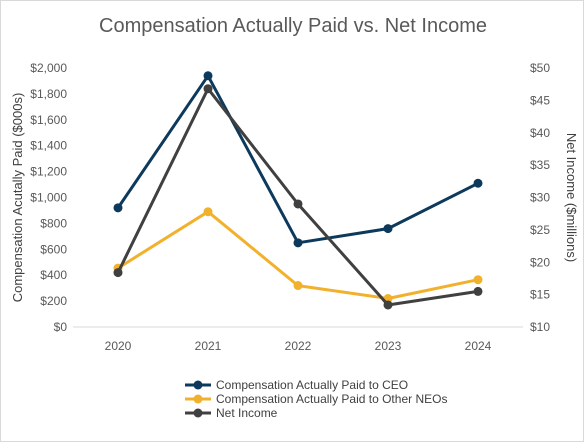  I want to click on x-tick-label: 2024, so click(478, 346).